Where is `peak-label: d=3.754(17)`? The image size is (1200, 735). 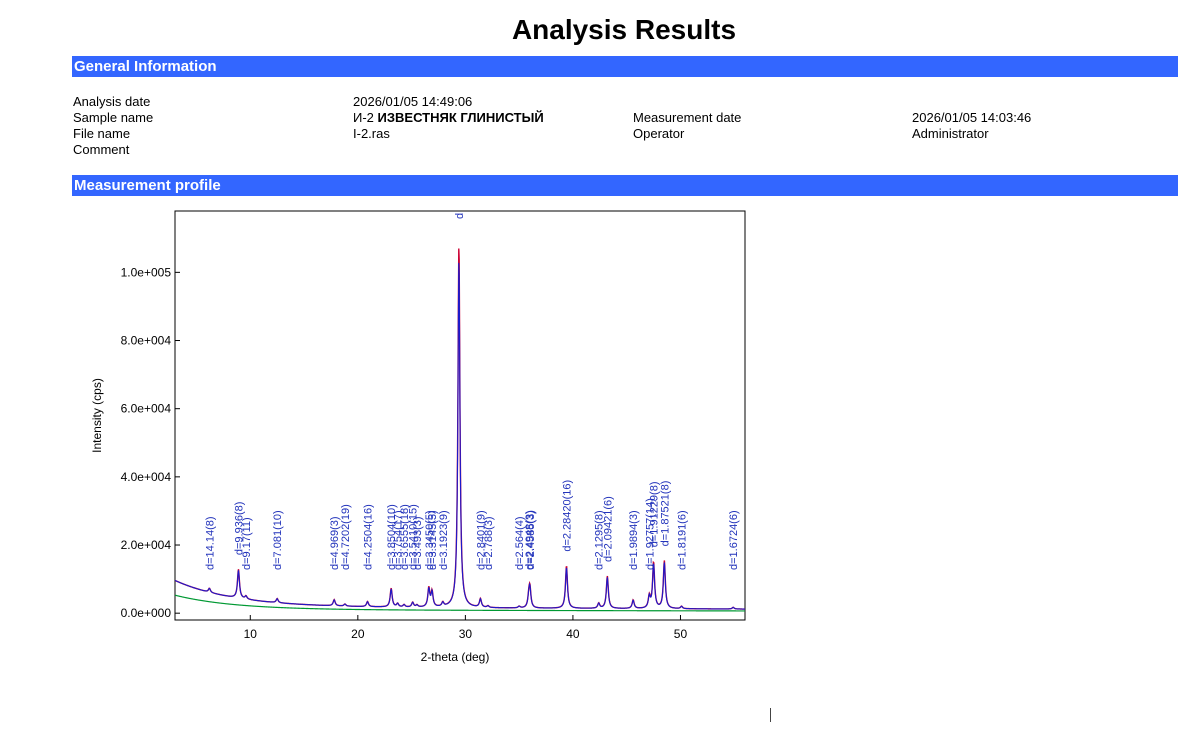
peak-label: d=3.754(17) is located at coordinates (399, 540).